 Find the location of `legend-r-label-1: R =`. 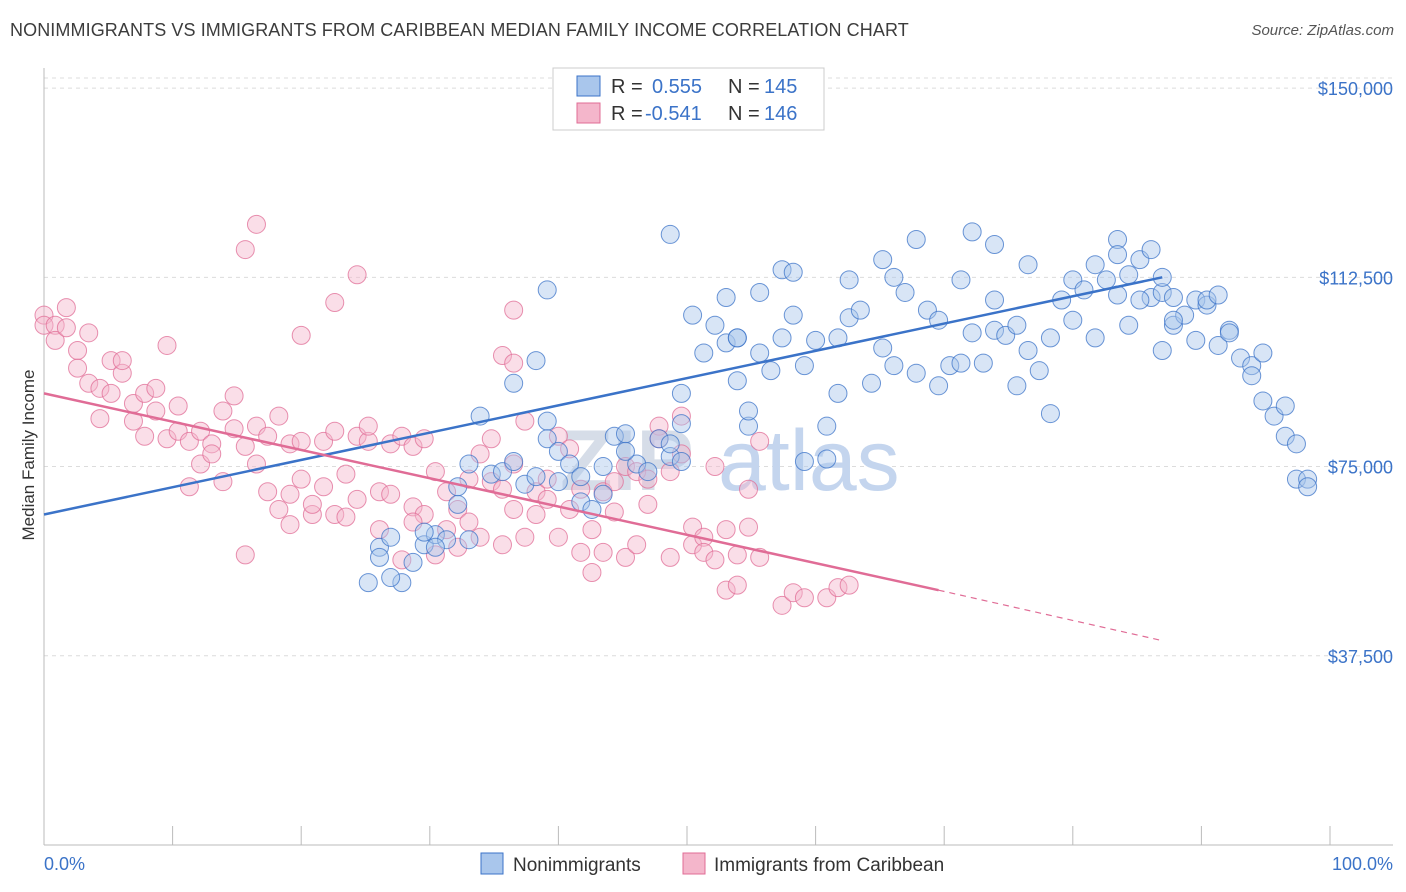

legend-r-label-1: R = is located at coordinates (627, 87).